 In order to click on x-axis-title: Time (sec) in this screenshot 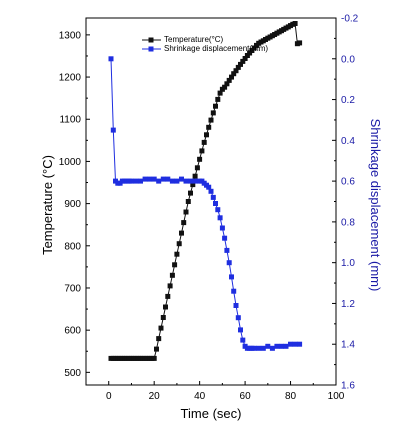, I will do `click(211, 413)`.